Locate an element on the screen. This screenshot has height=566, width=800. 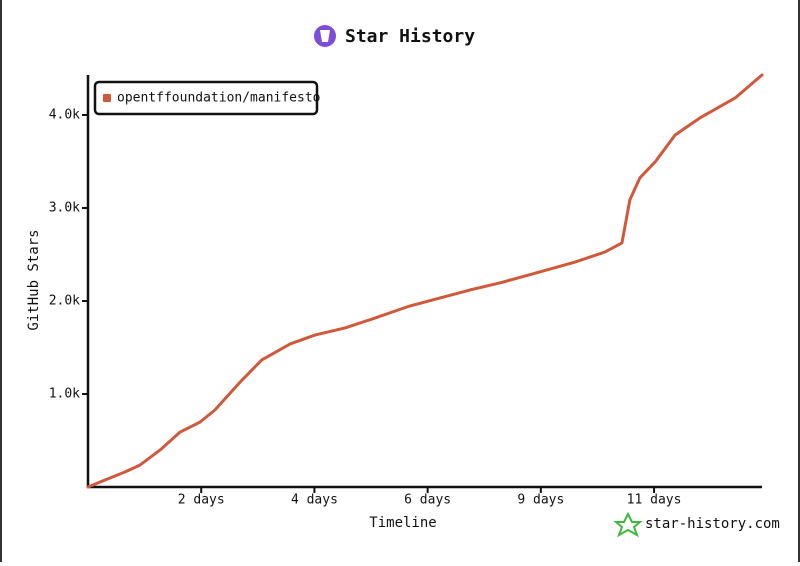
x-axis-label: Timeline is located at coordinates (402, 523).